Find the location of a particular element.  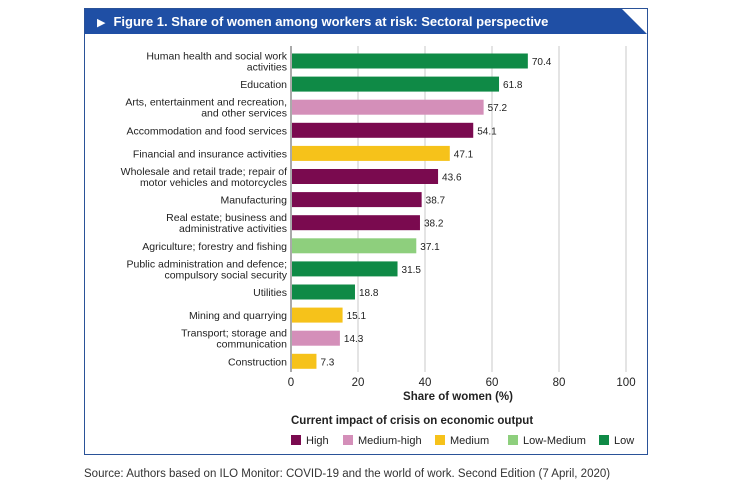

bar-value-label: 38.2 is located at coordinates (434, 224).